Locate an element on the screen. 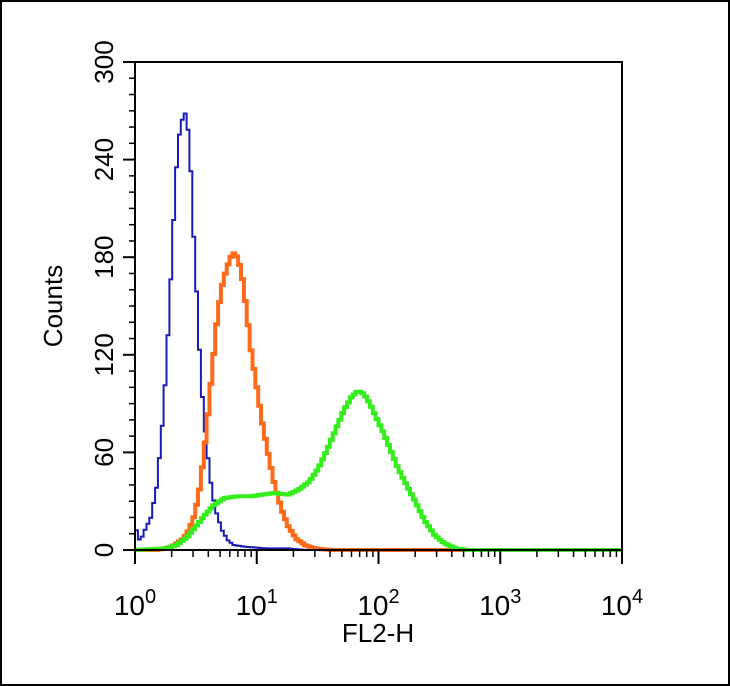  x-tick-label: 10⁰ is located at coordinates (135, 603).